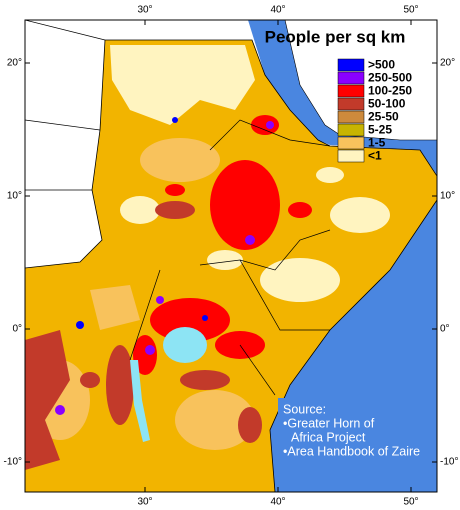 The width and height of the screenshot is (460, 510). Describe the element at coordinates (335, 36) in the screenshot. I see `title: People per sq km` at that location.